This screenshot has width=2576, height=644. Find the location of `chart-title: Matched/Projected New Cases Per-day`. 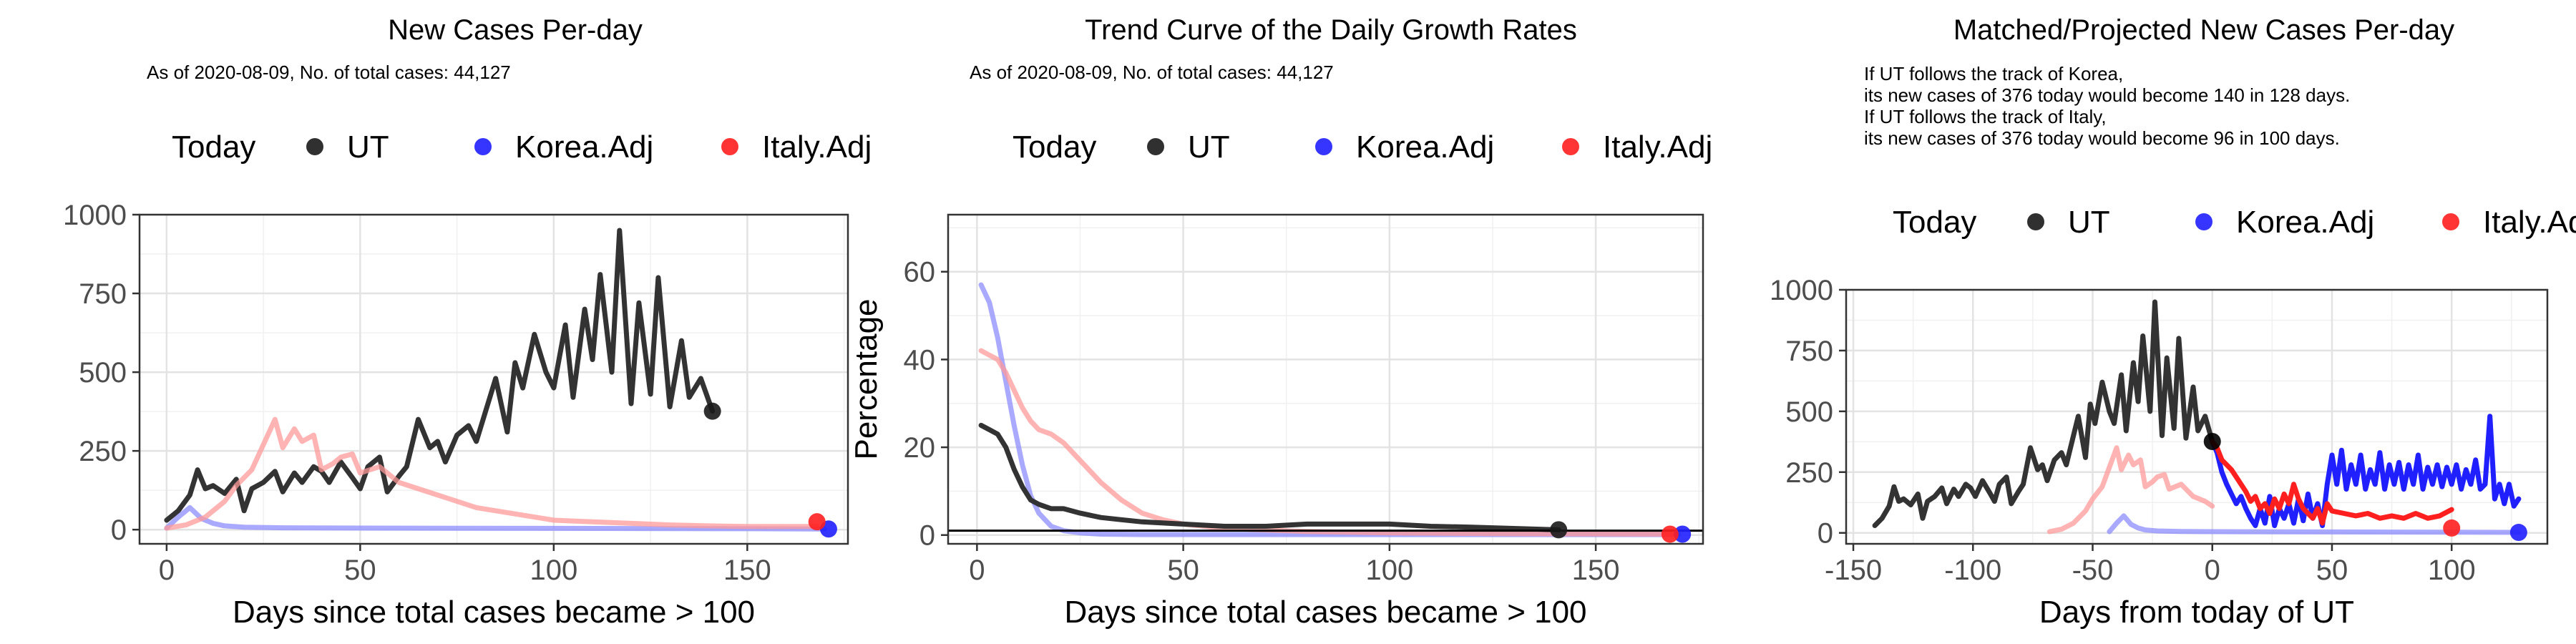

chart-title: Matched/Projected New Cases Per-day is located at coordinates (2203, 30).